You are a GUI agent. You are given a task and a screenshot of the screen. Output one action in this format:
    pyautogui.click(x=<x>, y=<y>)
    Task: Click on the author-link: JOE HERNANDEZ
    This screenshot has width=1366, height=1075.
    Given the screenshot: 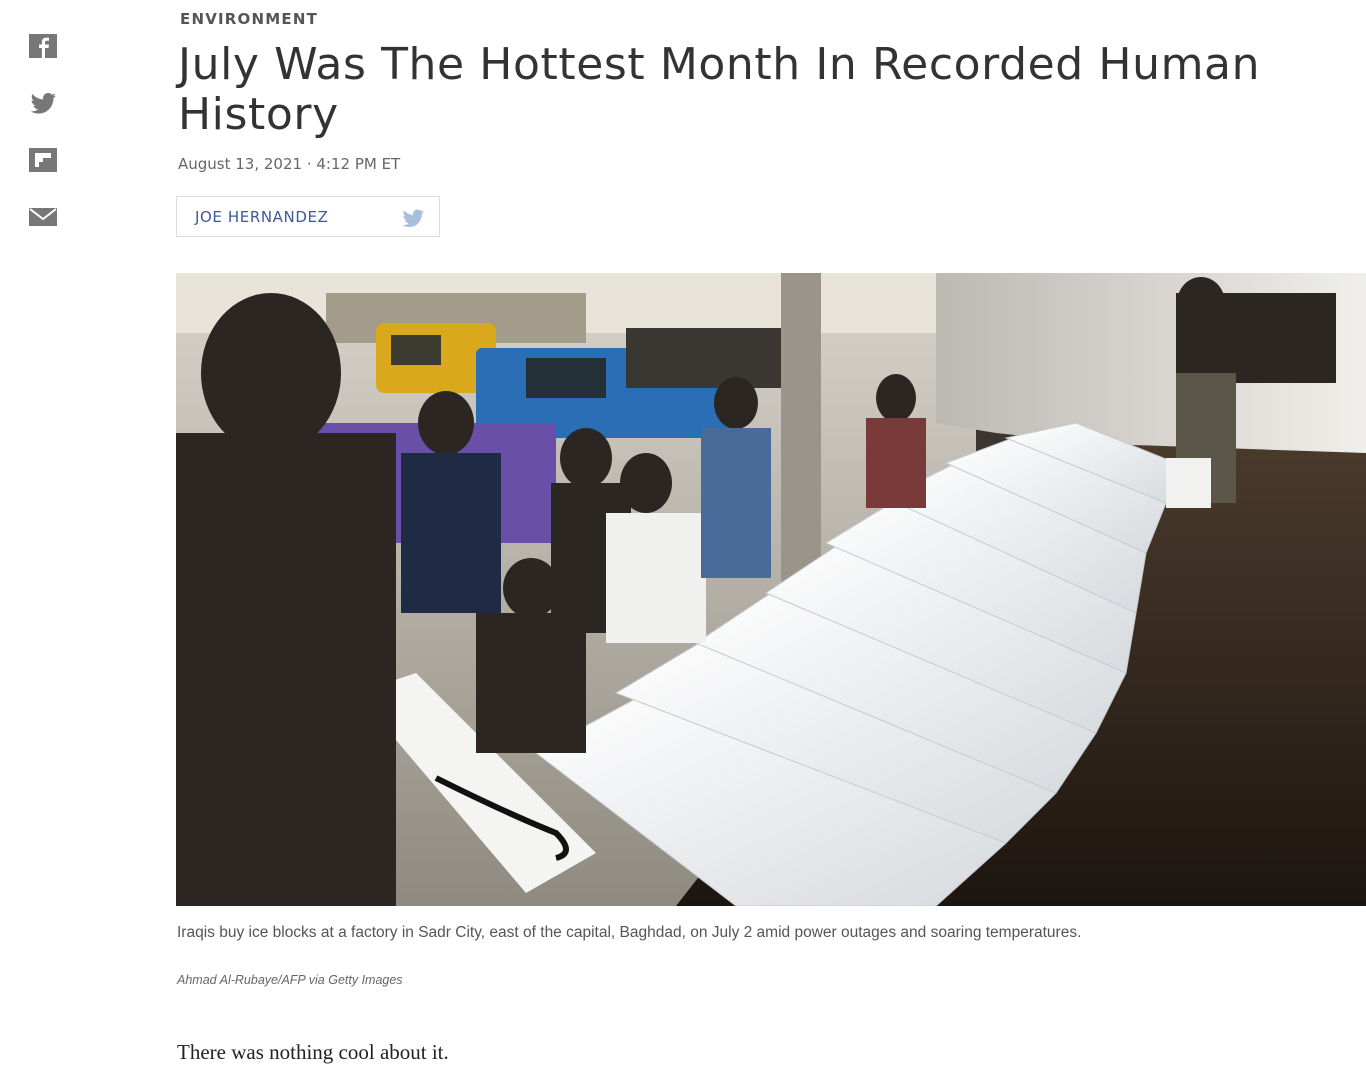 What is the action you would take?
    pyautogui.click(x=262, y=216)
    